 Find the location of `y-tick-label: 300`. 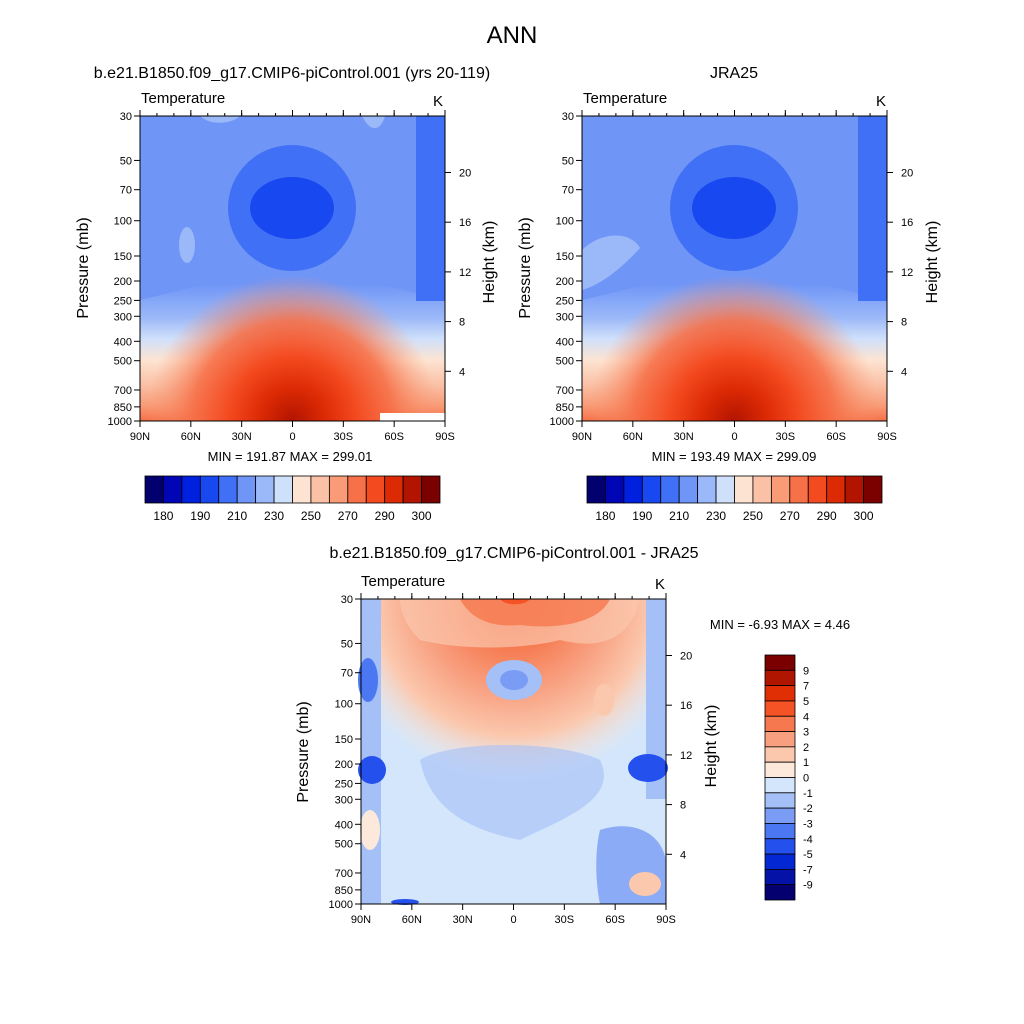

y-tick-label: 300 is located at coordinates (123, 317).